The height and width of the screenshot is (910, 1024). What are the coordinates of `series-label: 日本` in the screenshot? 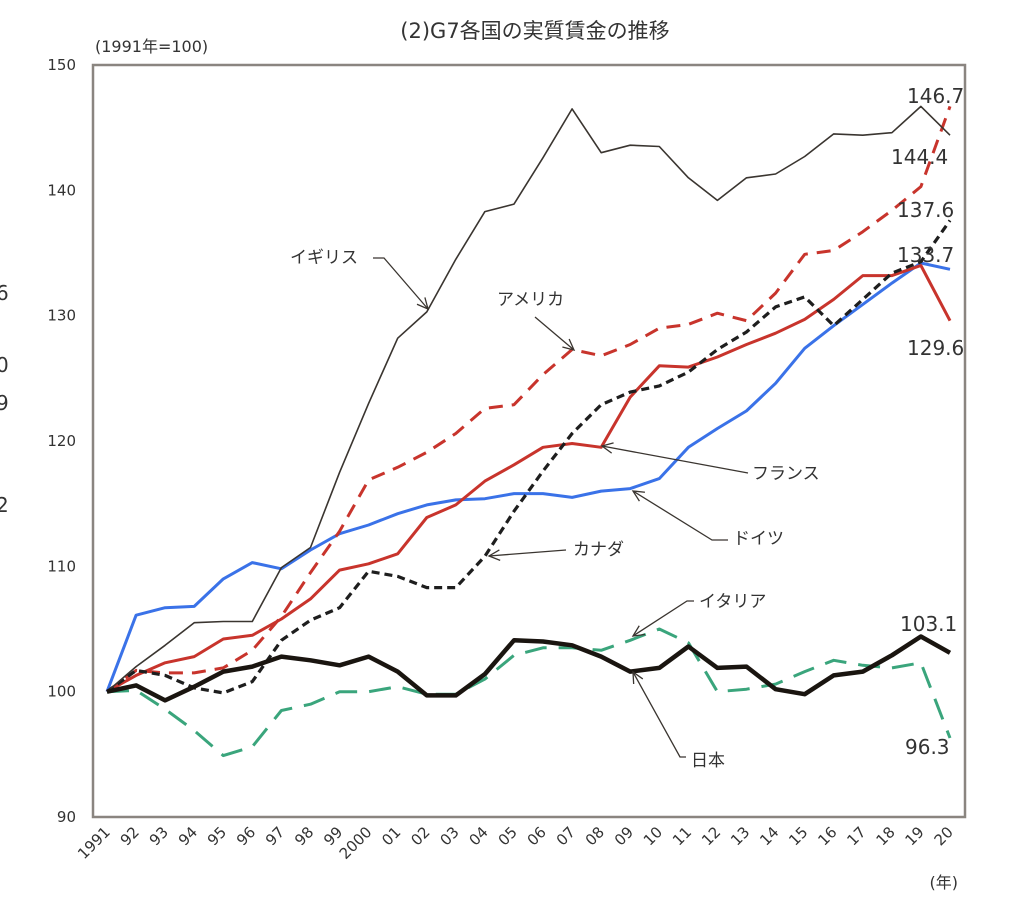 It's located at (708, 761).